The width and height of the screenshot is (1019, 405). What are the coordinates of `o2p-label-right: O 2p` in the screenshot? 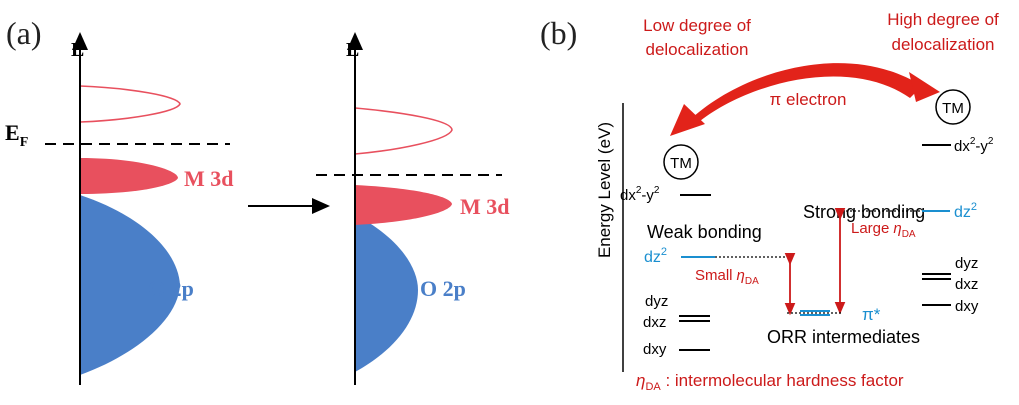 It's located at (443, 288).